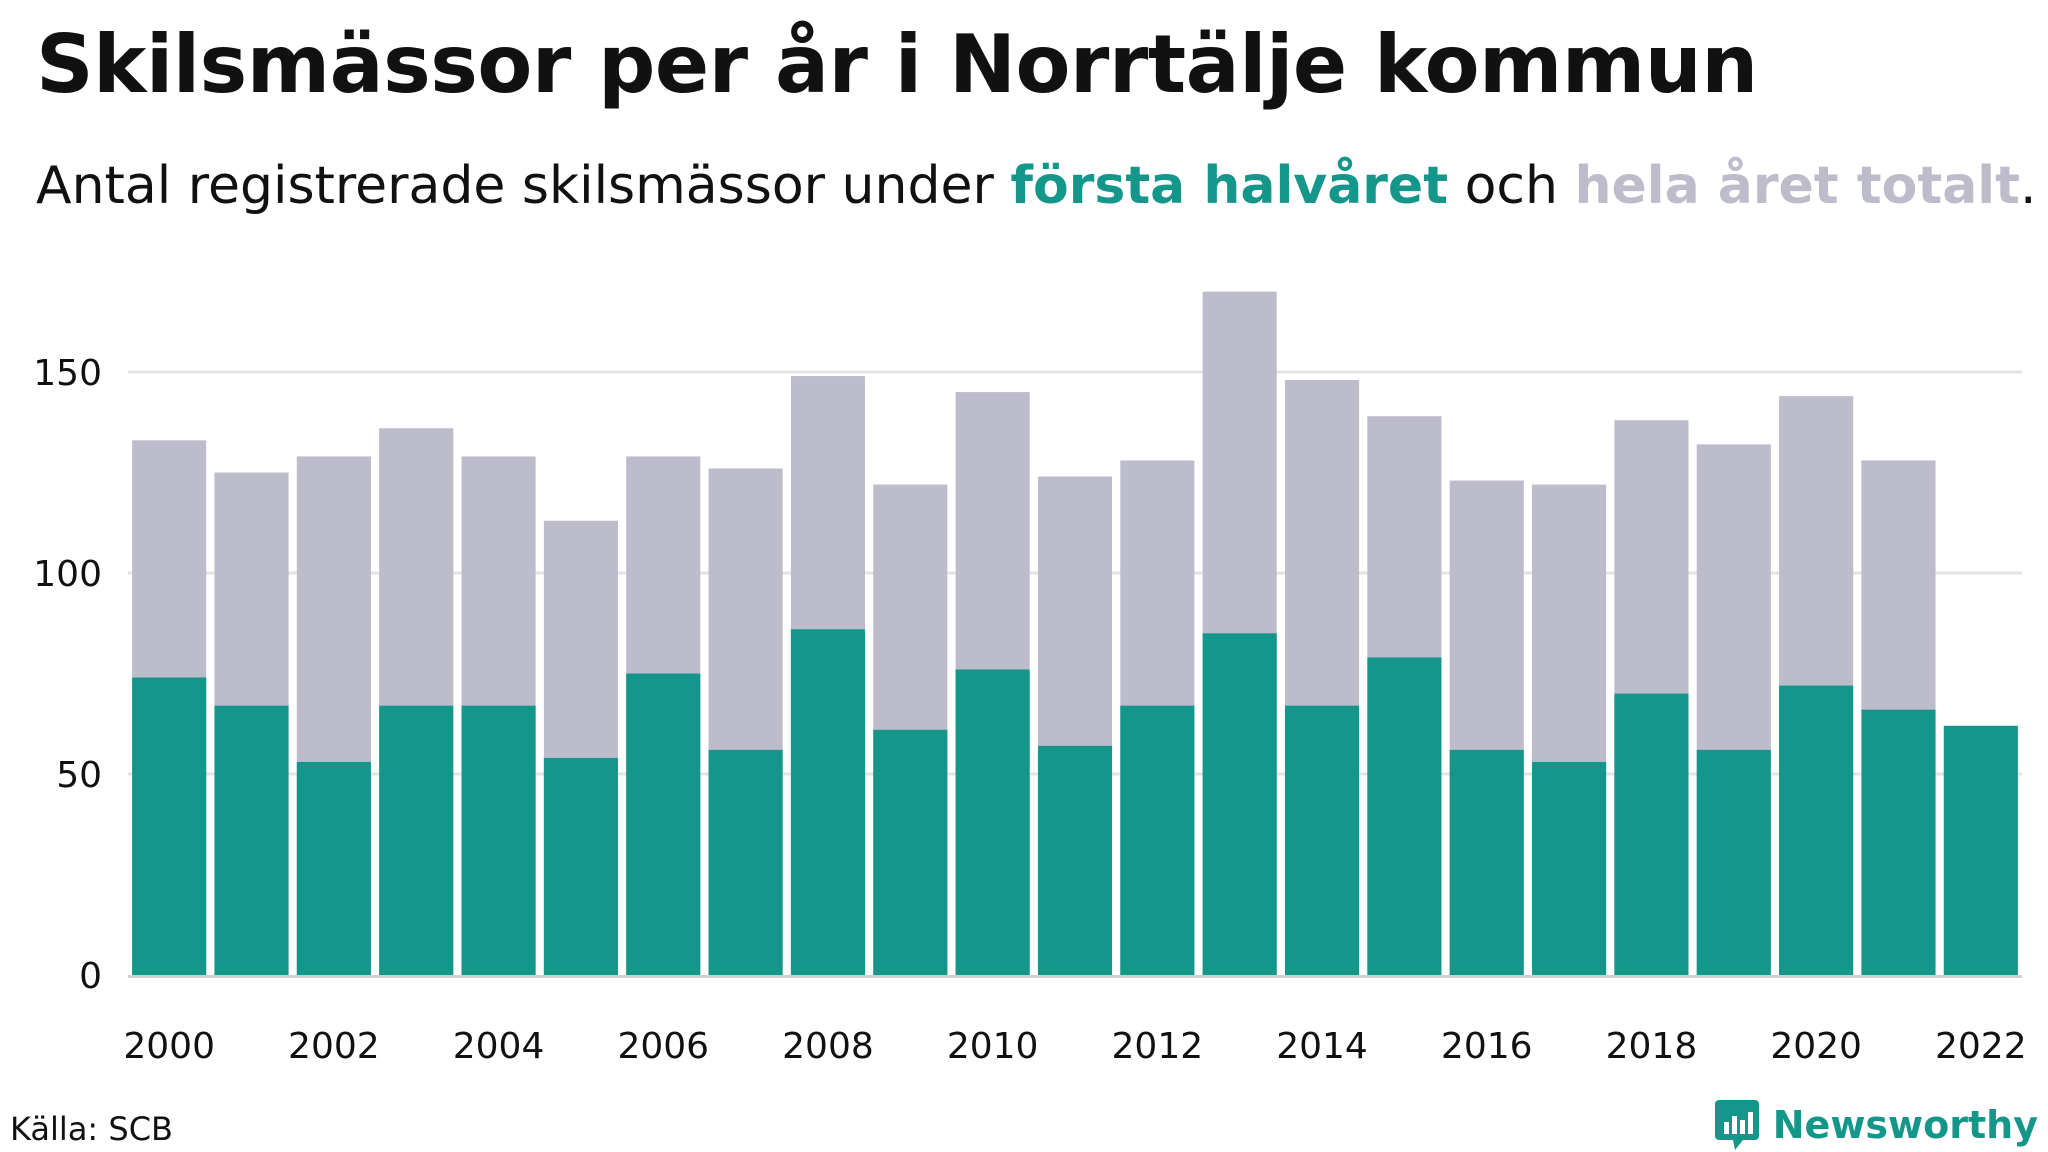 This screenshot has height=1152, width=2048. I want to click on bar-first-half-2011, so click(1075, 860).